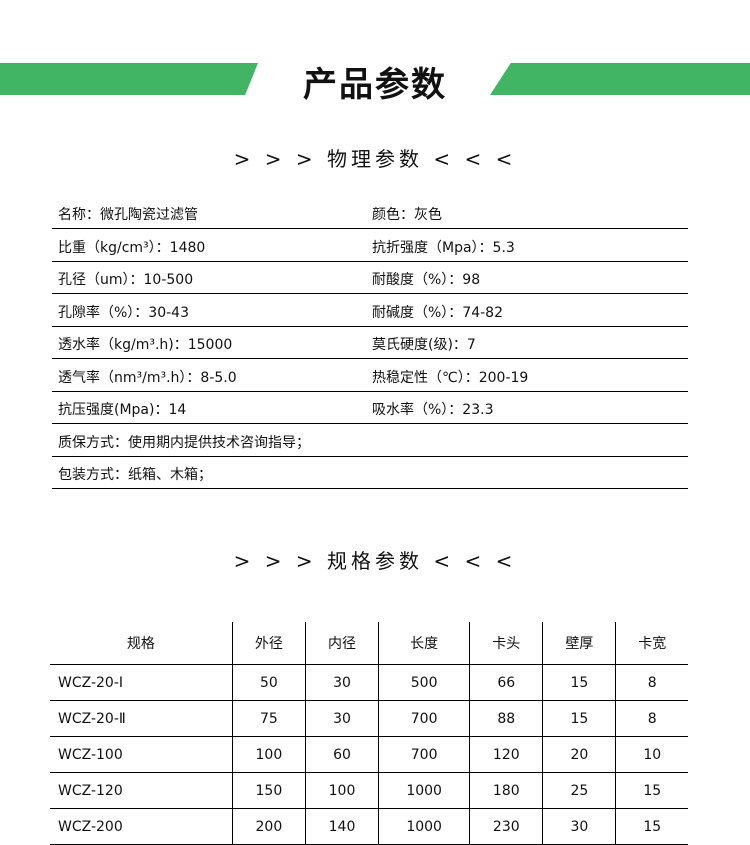  I want to click on table-cell: 88, so click(506, 718).